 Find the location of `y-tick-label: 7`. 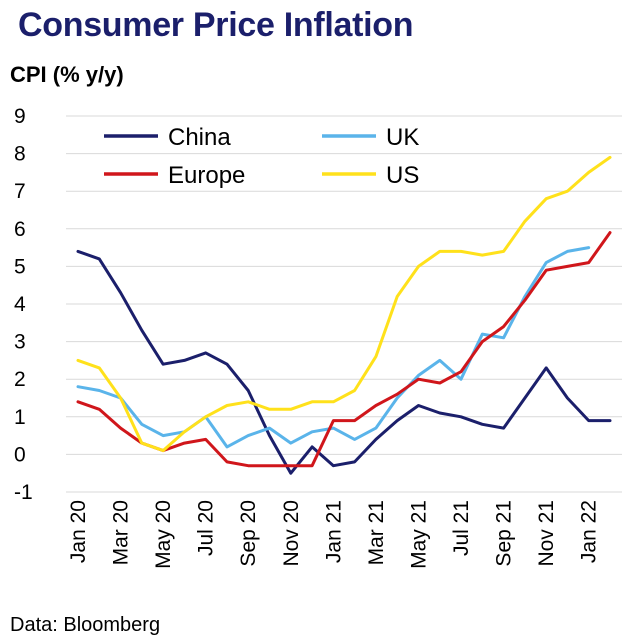

y-tick-label: 7 is located at coordinates (20, 191).